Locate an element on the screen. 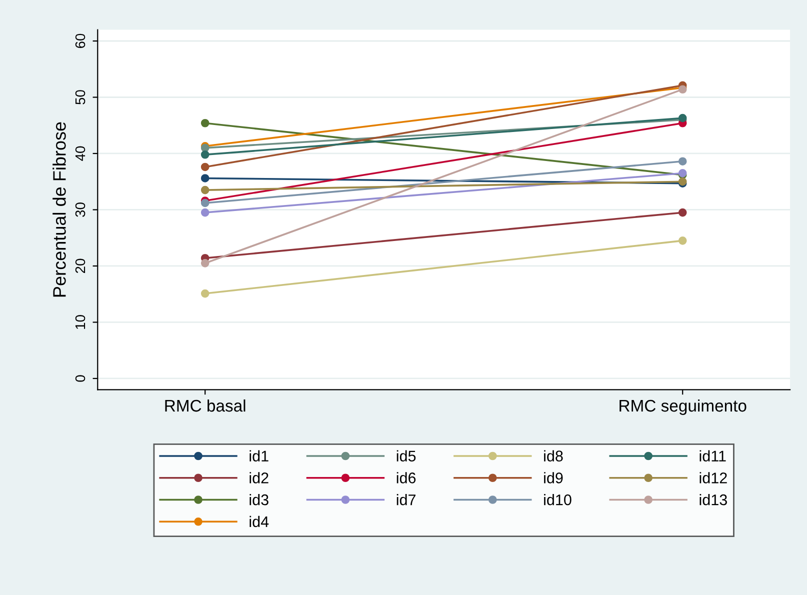 The height and width of the screenshot is (595, 807). legend-label: id6 is located at coordinates (406, 478).